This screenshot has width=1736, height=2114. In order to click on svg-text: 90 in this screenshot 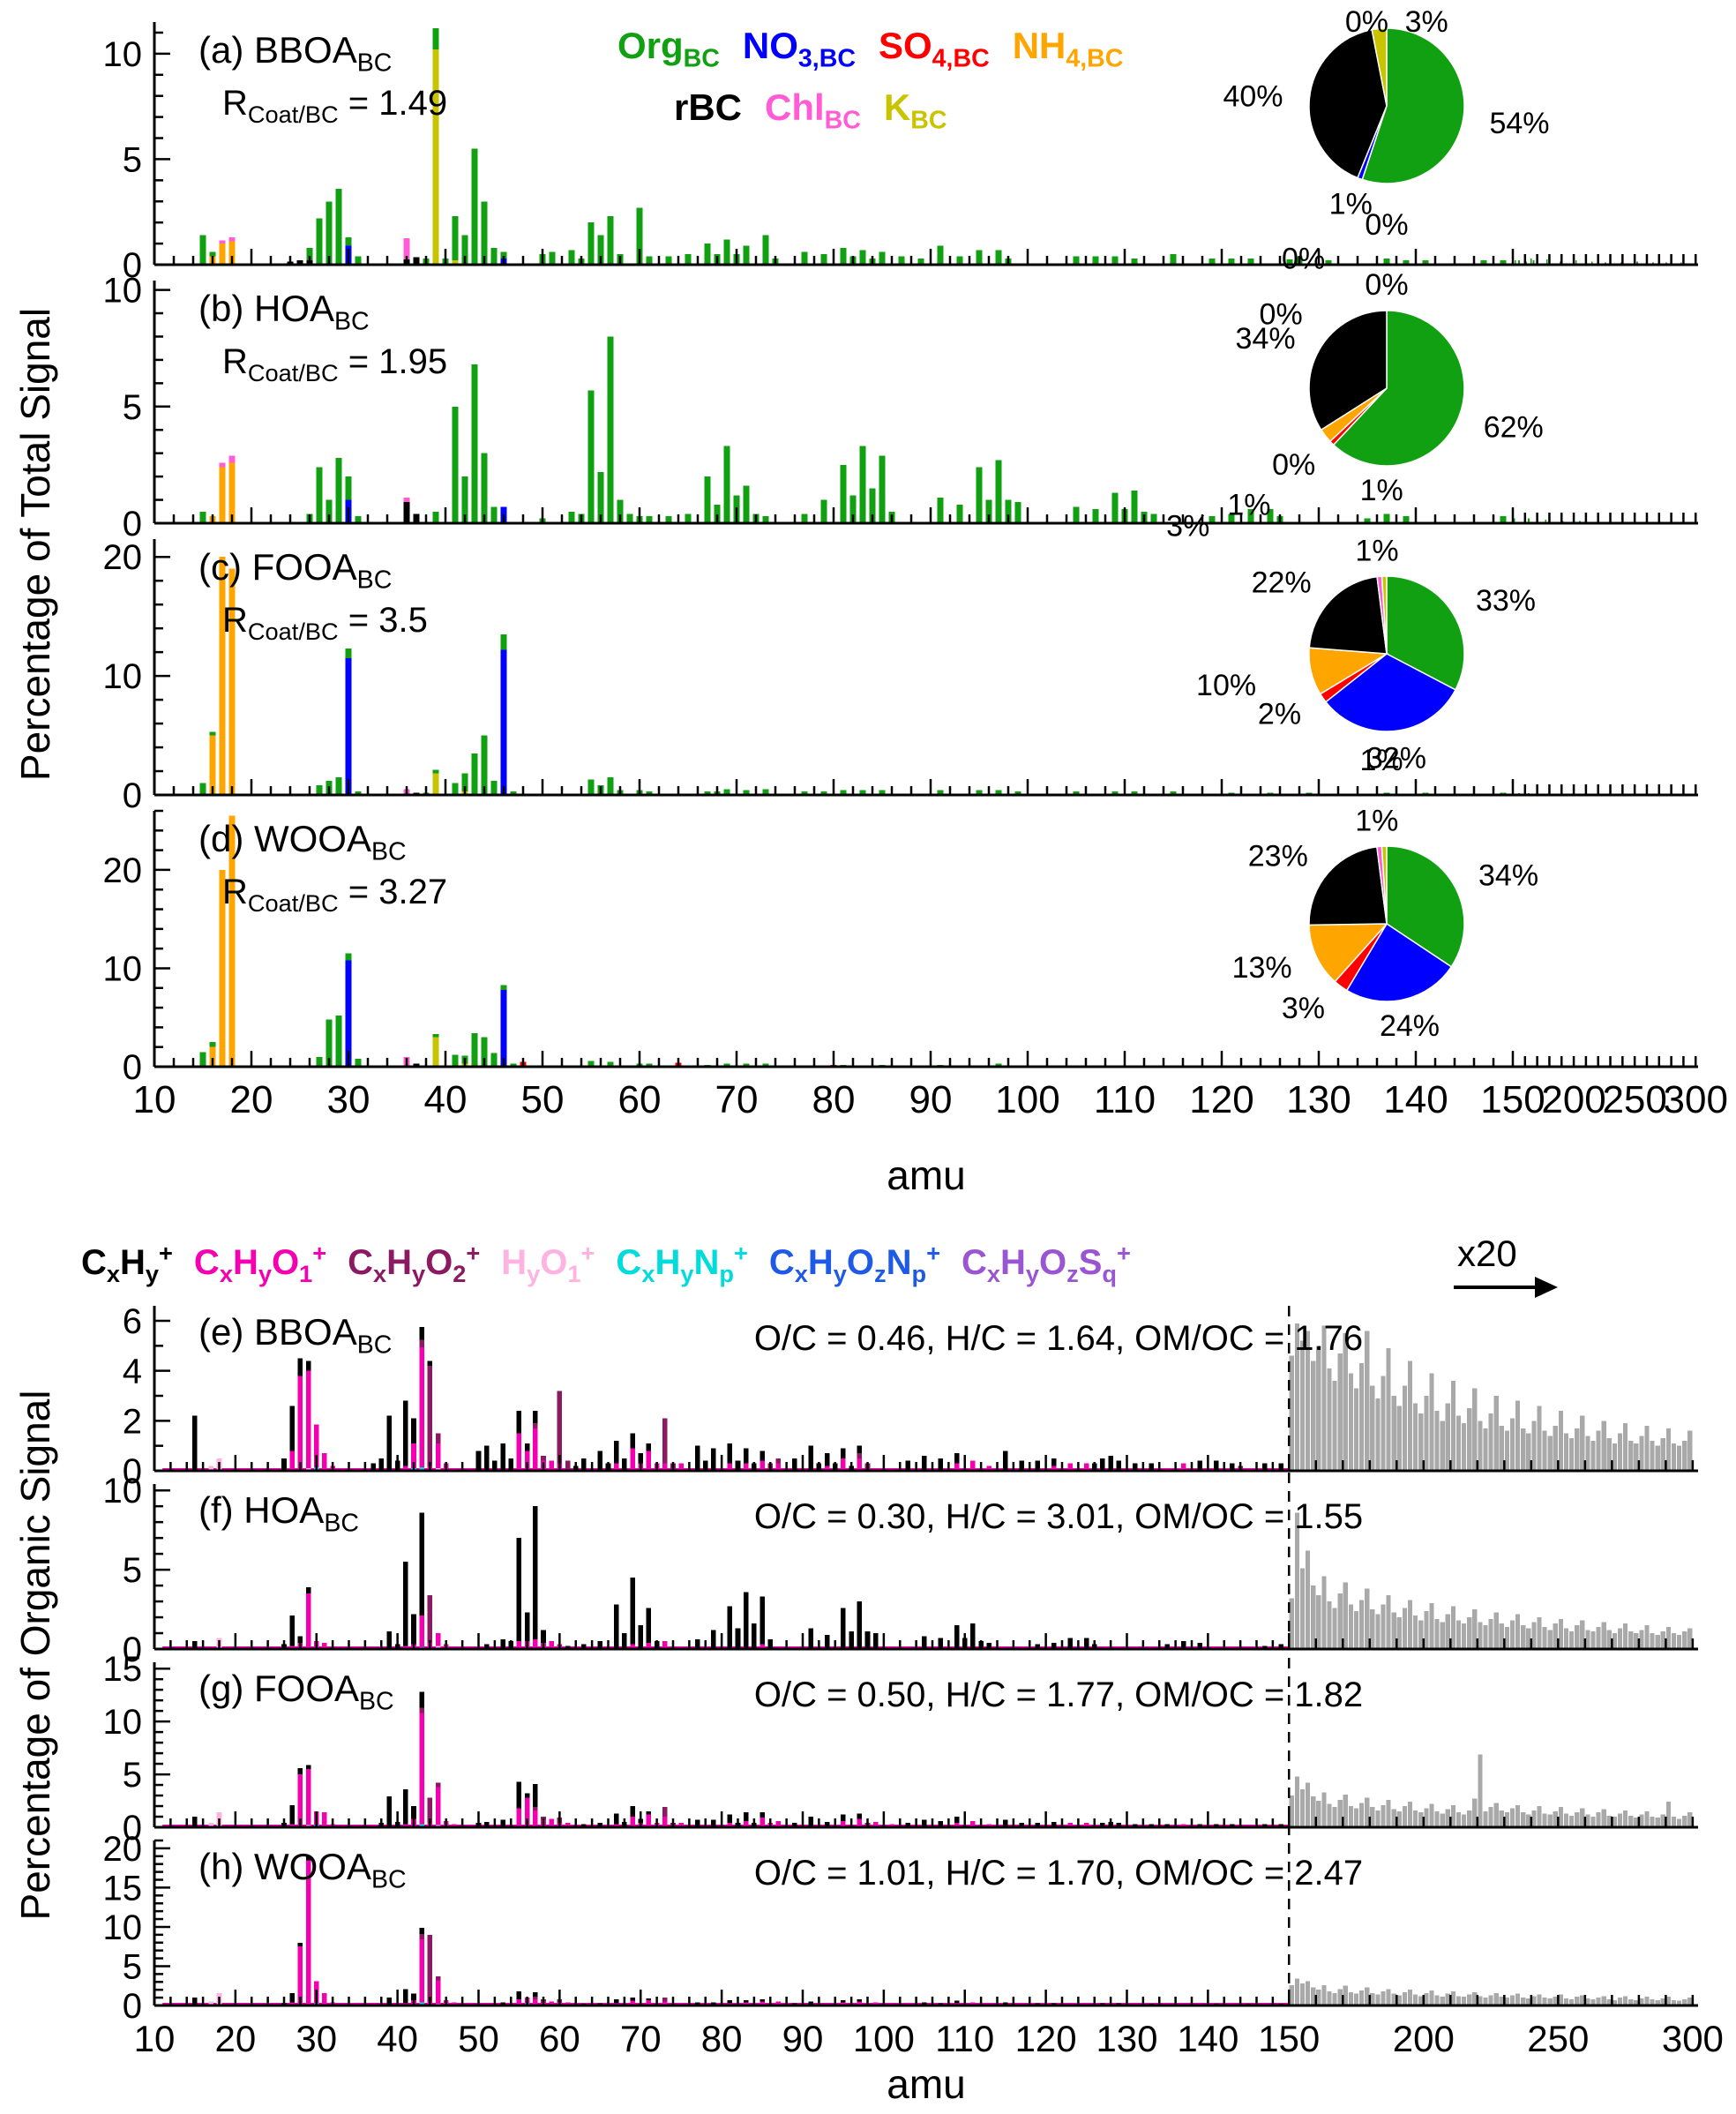, I will do `click(931, 1099)`.